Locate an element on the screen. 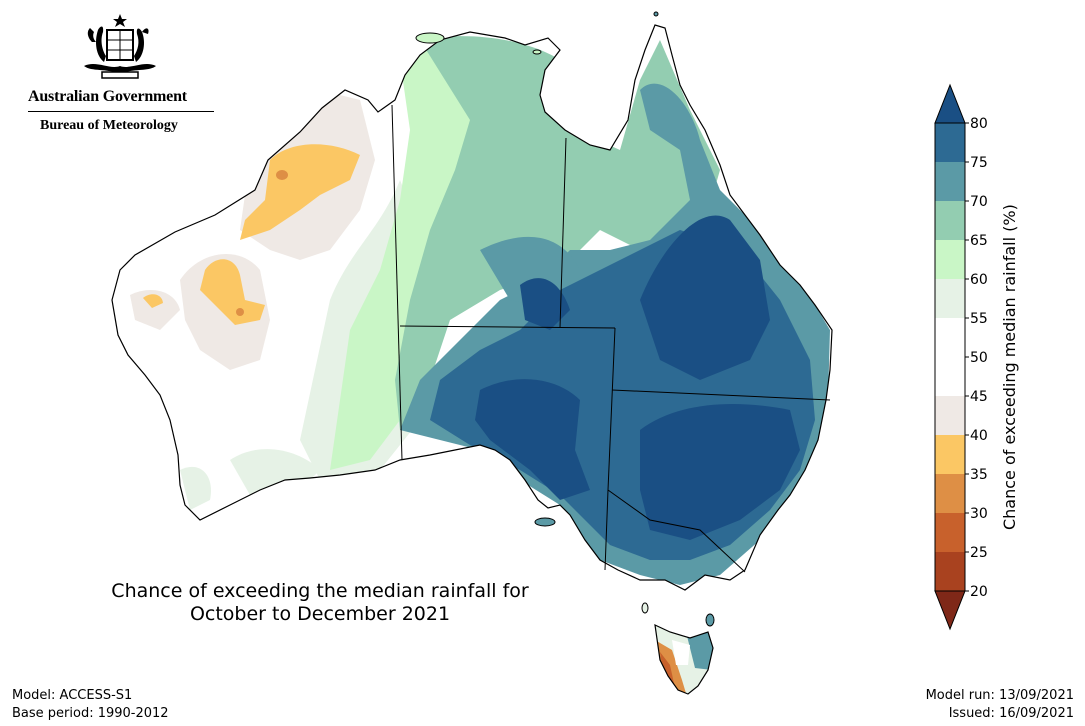  legend-tick-label: 40 is located at coordinates (979, 436).